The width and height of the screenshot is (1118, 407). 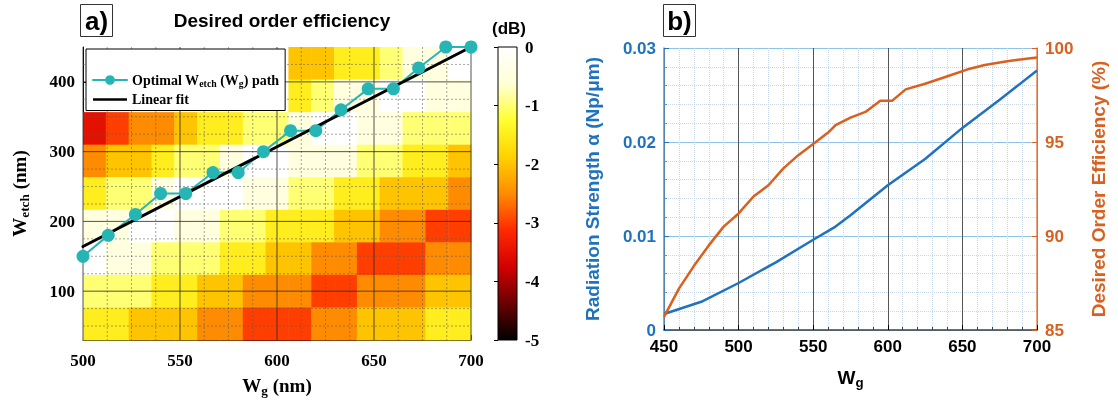 I want to click on color-bar-label: -5, so click(x=532, y=340).